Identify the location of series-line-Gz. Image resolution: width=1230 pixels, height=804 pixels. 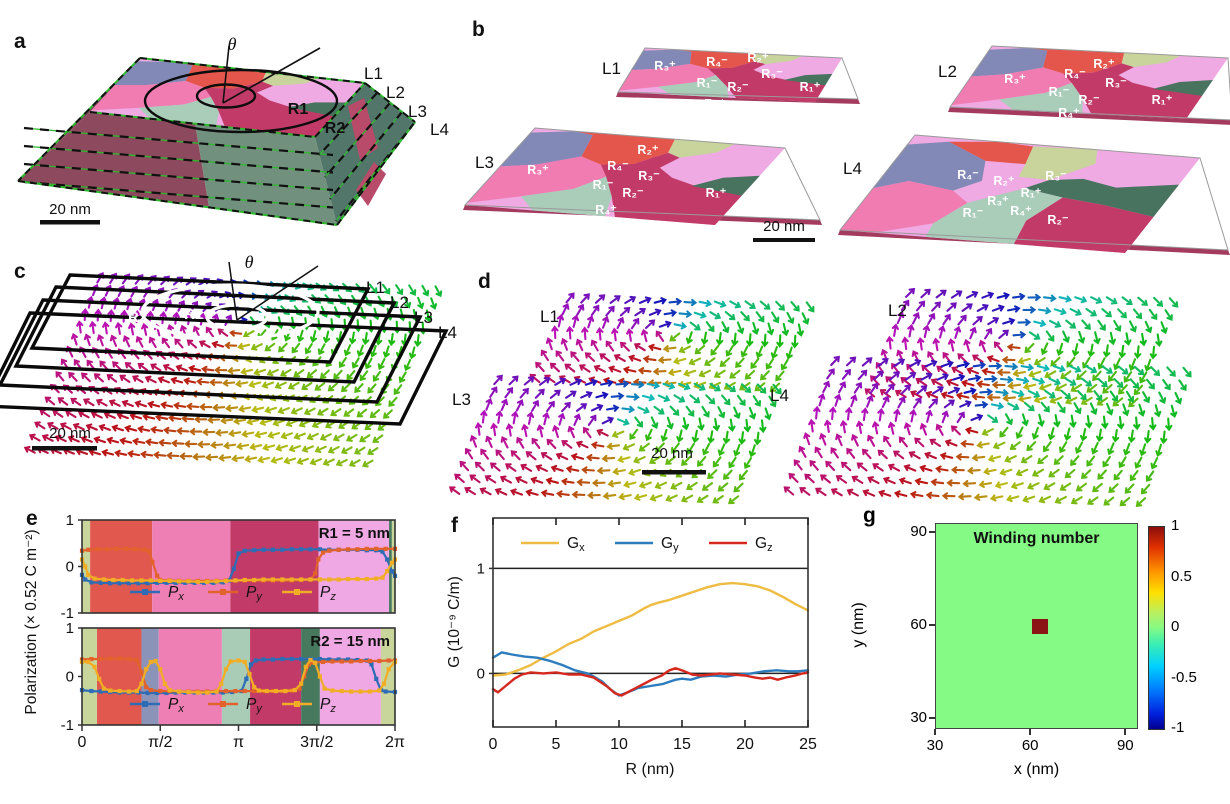
(650, 681).